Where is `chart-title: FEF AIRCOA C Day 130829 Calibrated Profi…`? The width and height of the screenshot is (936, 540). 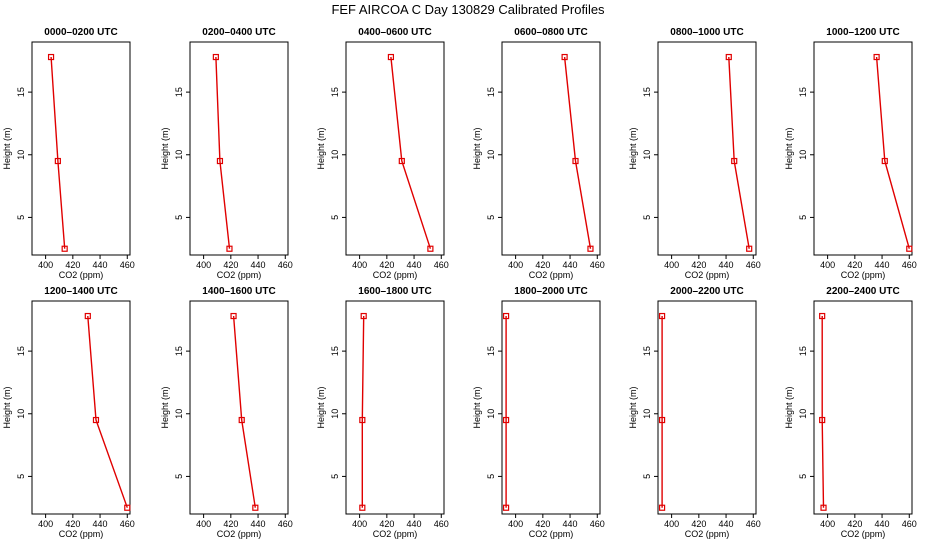 chart-title: FEF AIRCOA C Day 130829 Calibrated Profi… is located at coordinates (468, 9).